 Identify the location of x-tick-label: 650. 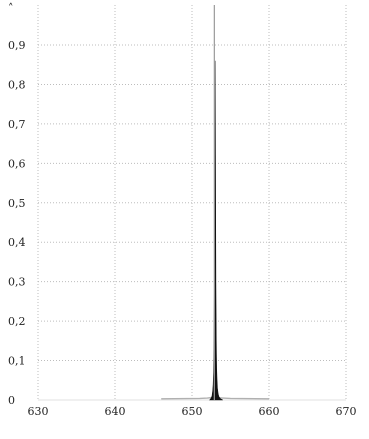
(192, 411).